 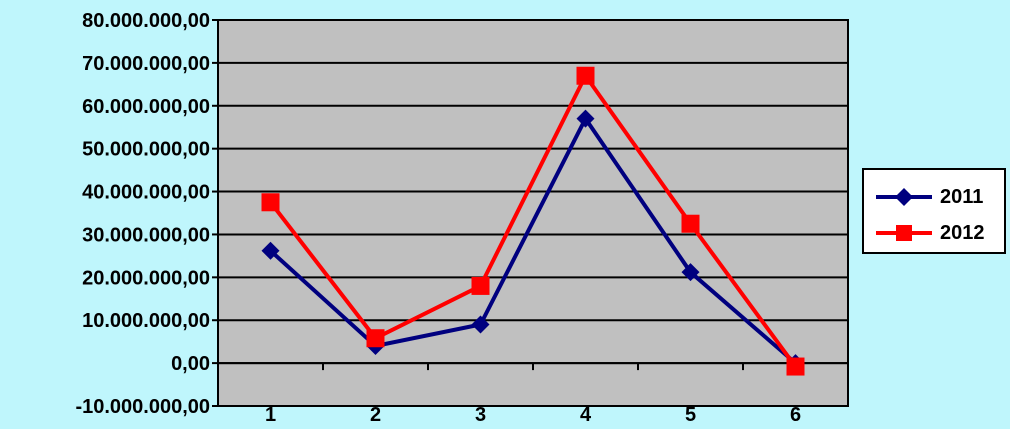 What do you see at coordinates (962, 233) in the screenshot?
I see `legend-label-2012: 2012` at bounding box center [962, 233].